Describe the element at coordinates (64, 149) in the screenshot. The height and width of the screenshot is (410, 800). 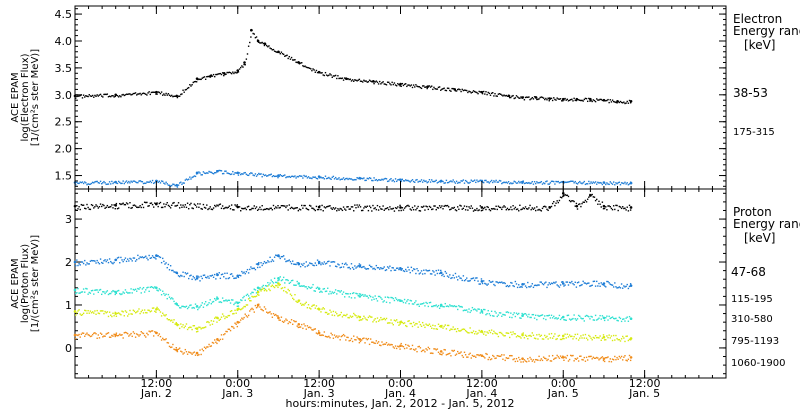
I see `y-tick-label: 2.0` at that location.